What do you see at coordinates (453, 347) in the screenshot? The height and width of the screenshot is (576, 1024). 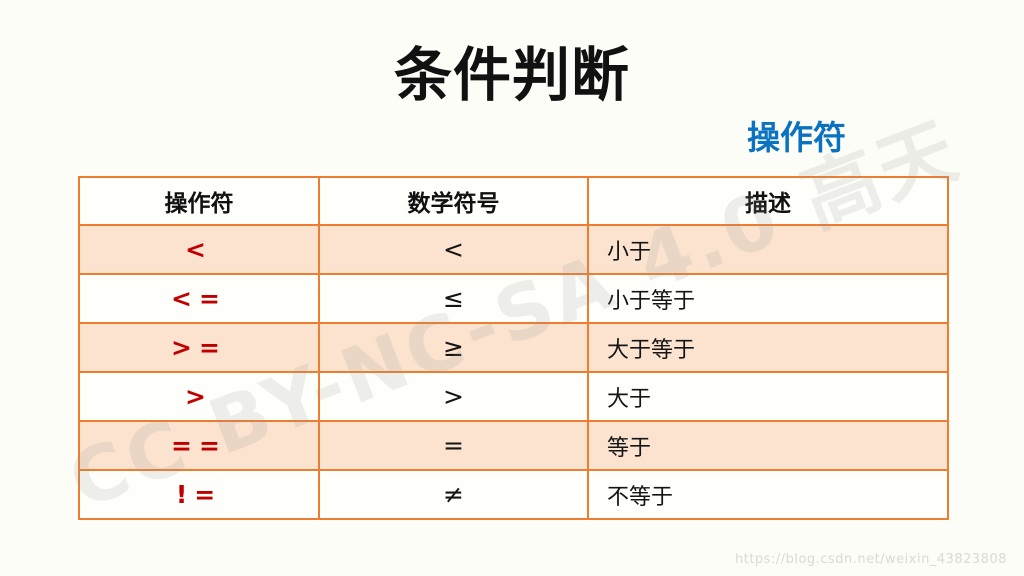 I see `symbol-cell: ≥` at bounding box center [453, 347].